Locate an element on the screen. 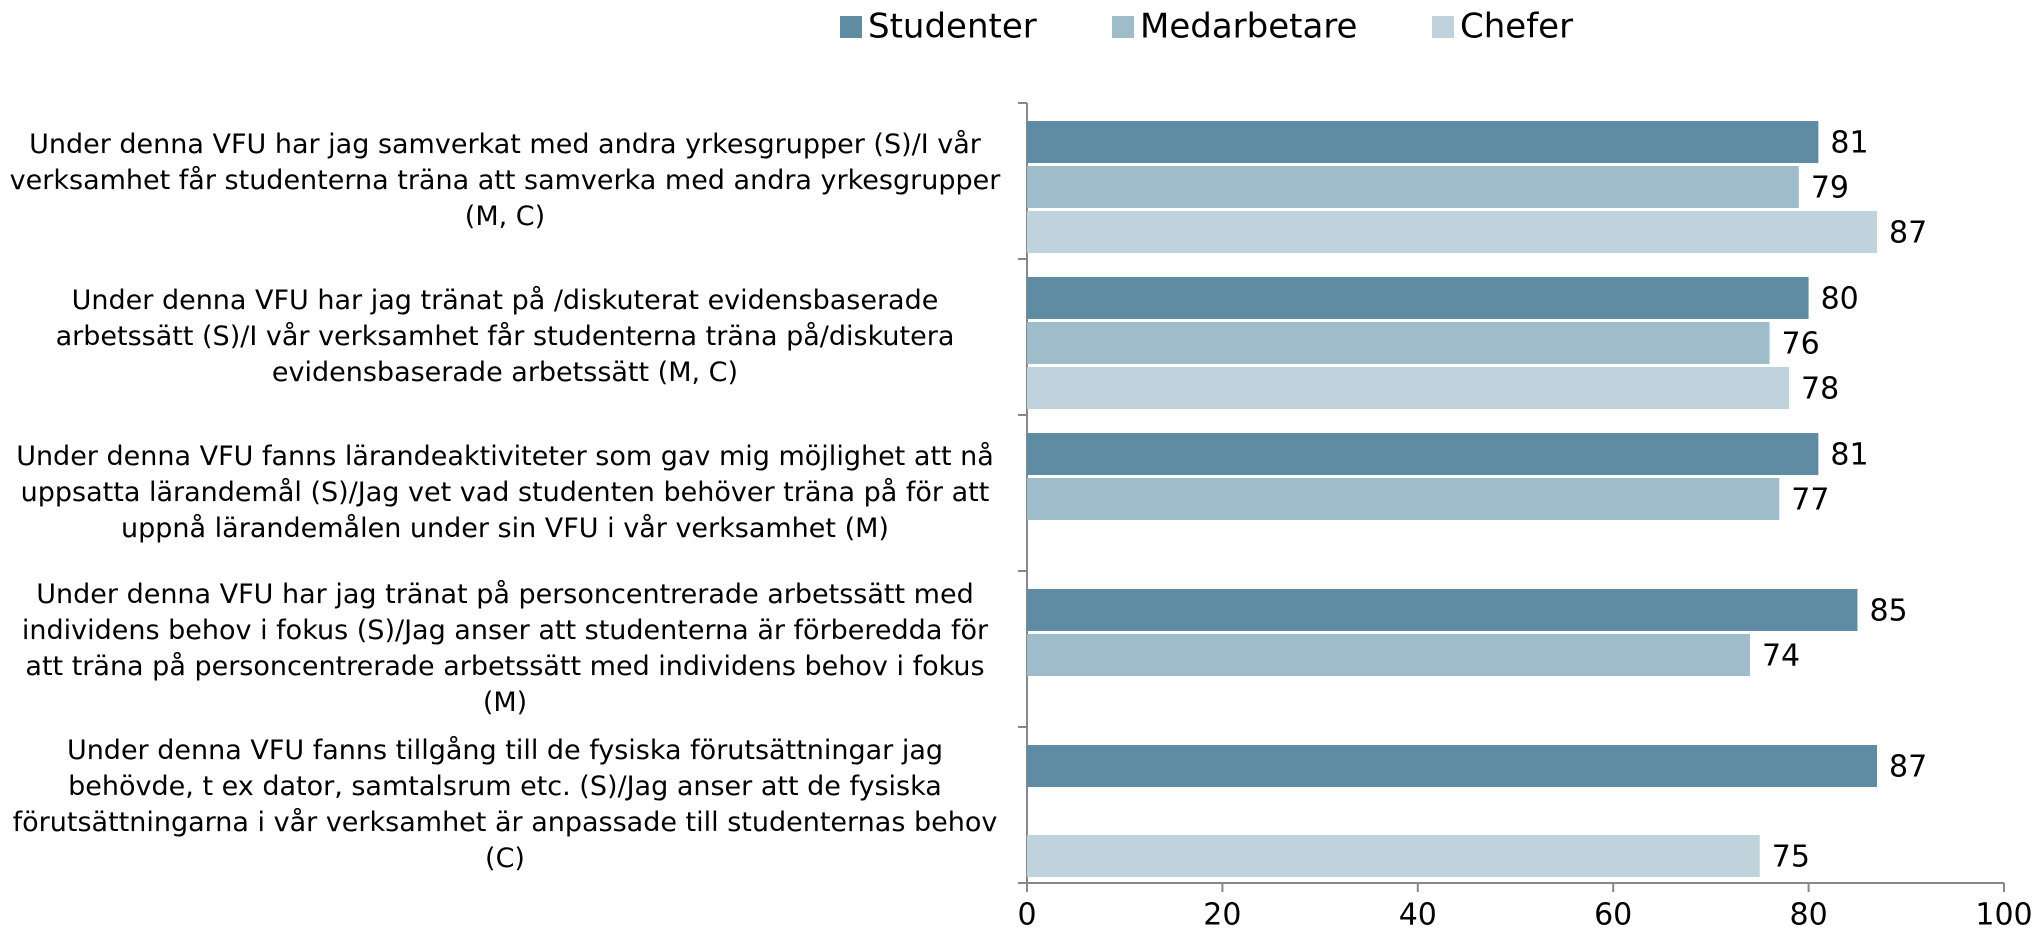 The image size is (2034, 937). value-label: 74 is located at coordinates (1781, 656).